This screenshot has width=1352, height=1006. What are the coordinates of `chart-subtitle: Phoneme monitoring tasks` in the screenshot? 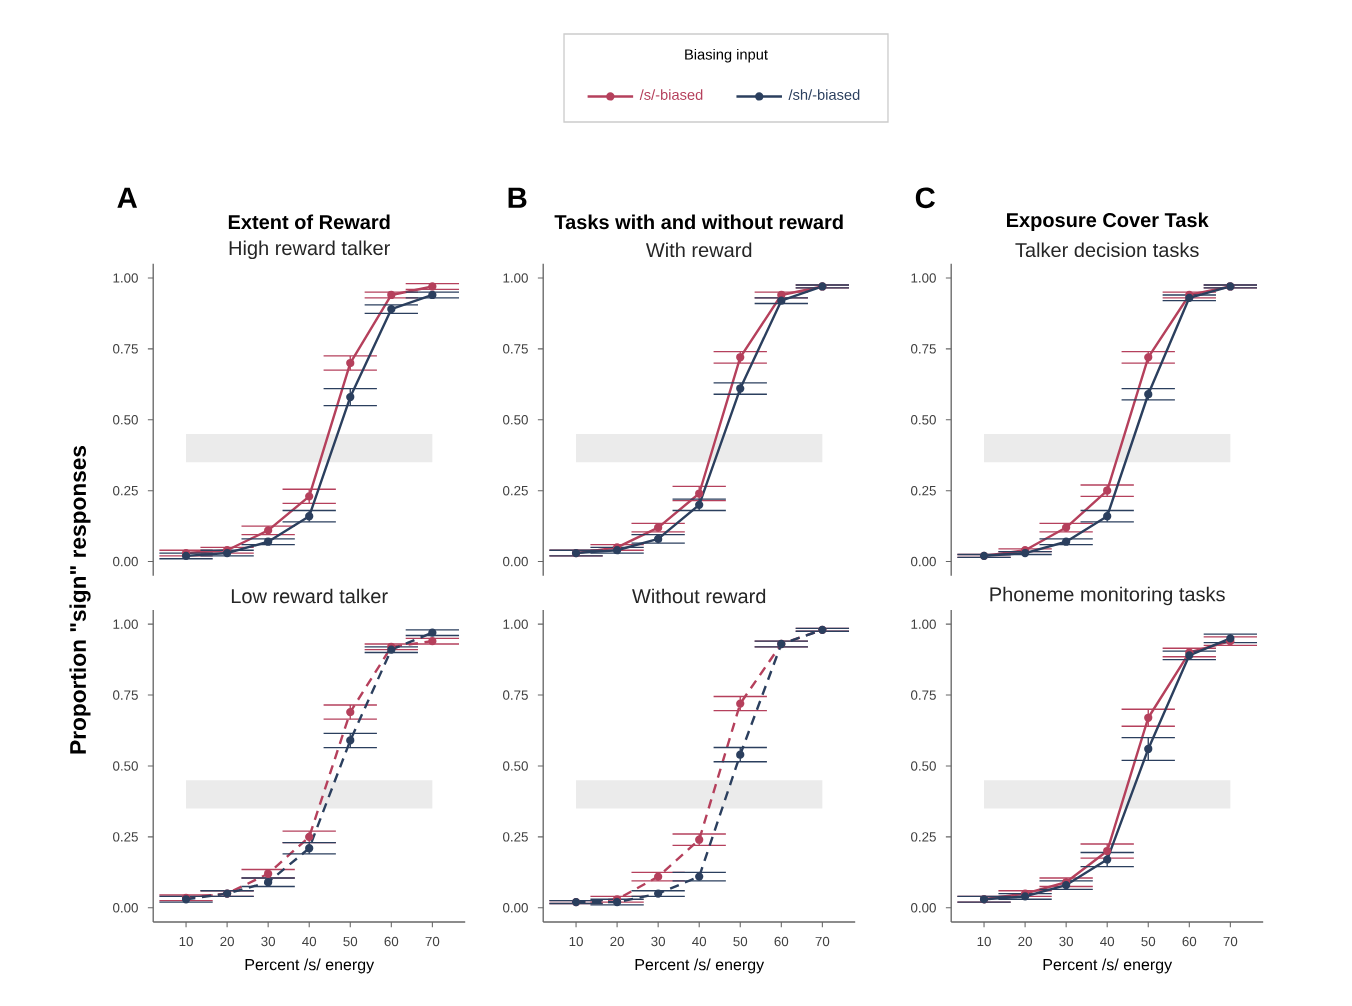 It's located at (1107, 596).